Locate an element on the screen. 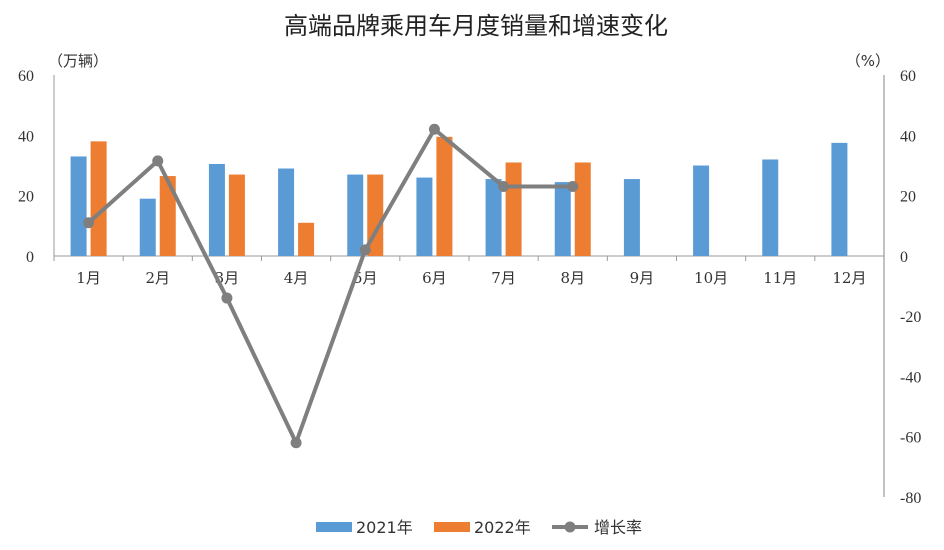  left-axis-tick-label: 0 is located at coordinates (30, 257).